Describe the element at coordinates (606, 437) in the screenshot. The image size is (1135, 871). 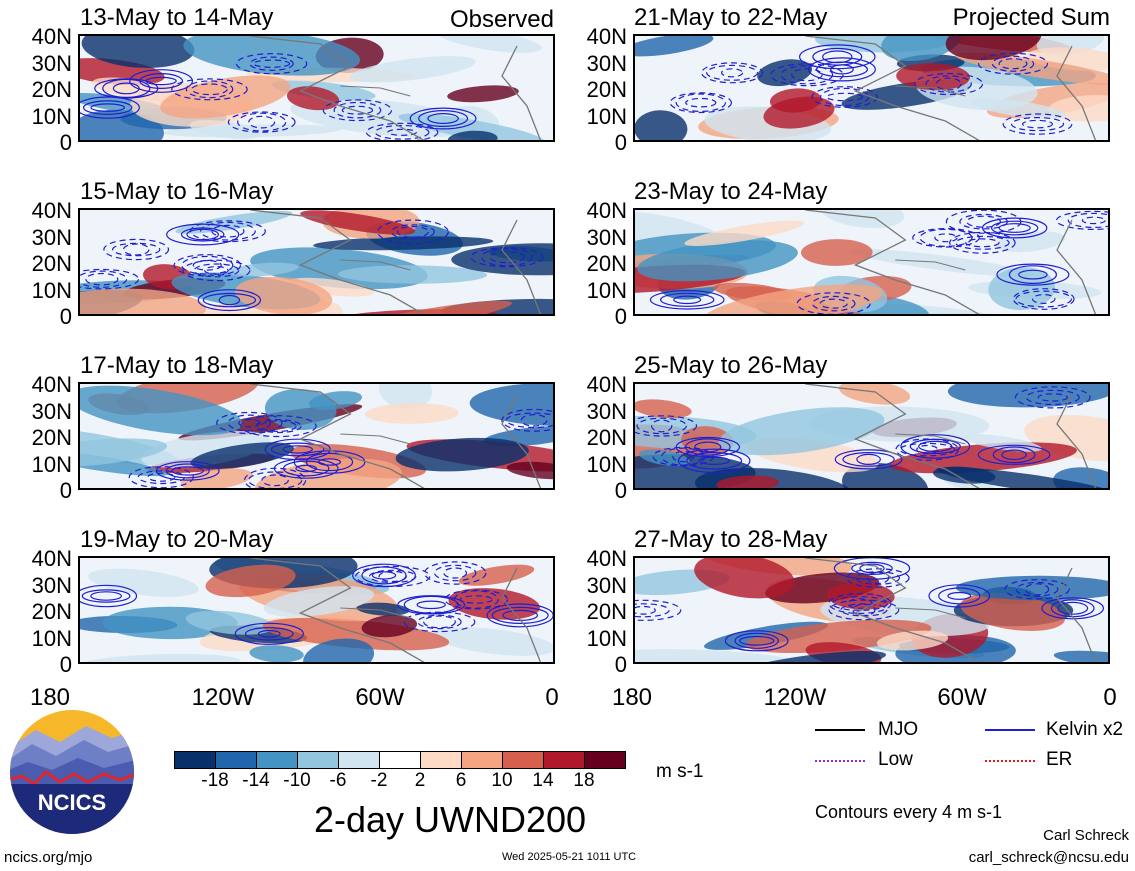
I see `lat-label-20n-r3-c2: 20N` at that location.